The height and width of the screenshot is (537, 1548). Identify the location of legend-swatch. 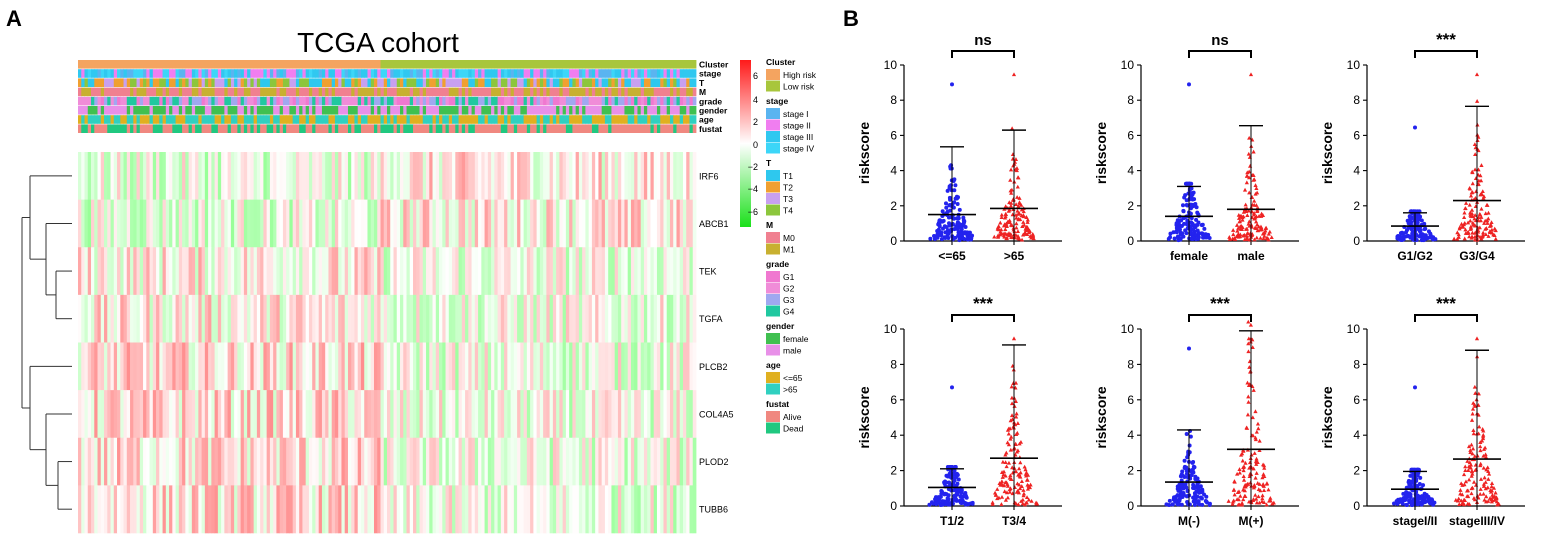
(773, 416).